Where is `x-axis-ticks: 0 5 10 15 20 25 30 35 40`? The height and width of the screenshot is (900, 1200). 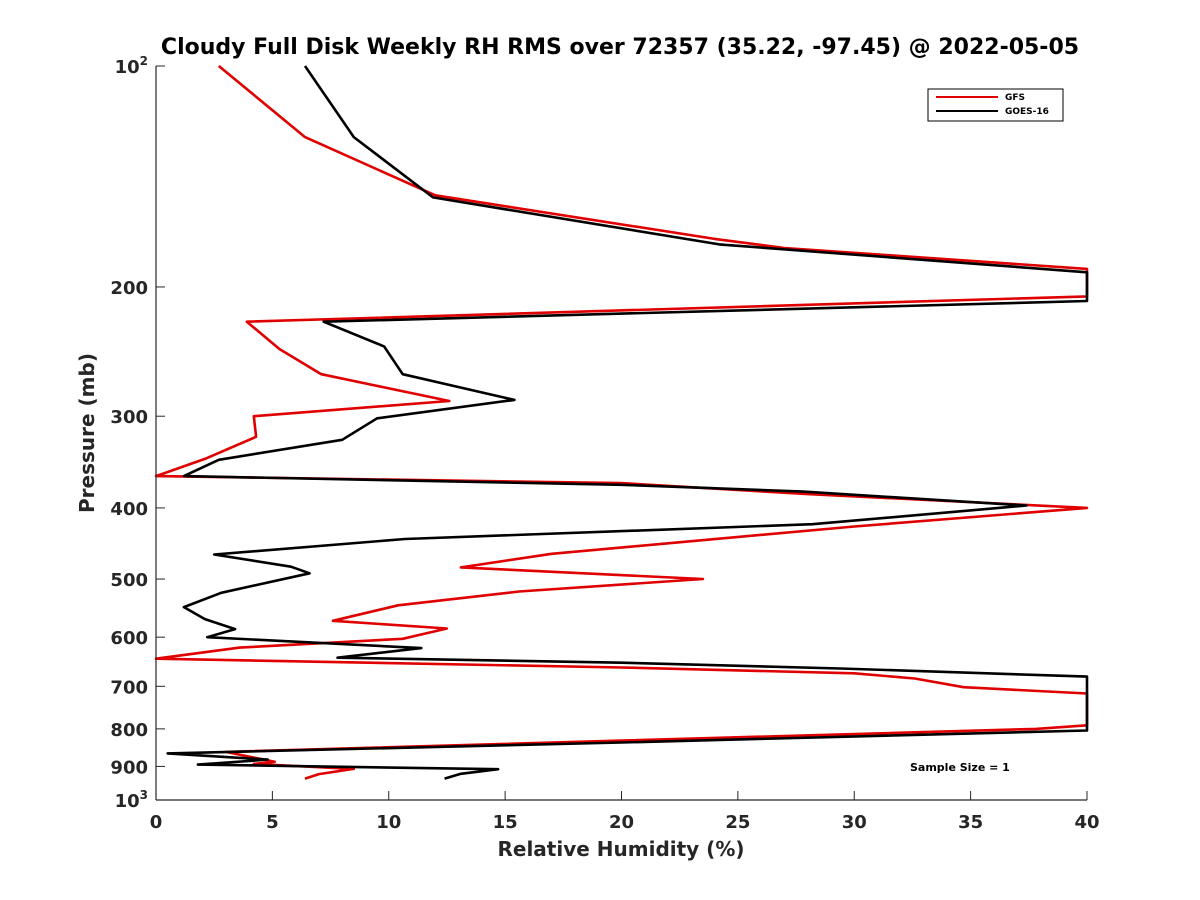 x-axis-ticks: 0 5 10 15 20 25 30 35 40 is located at coordinates (625, 812).